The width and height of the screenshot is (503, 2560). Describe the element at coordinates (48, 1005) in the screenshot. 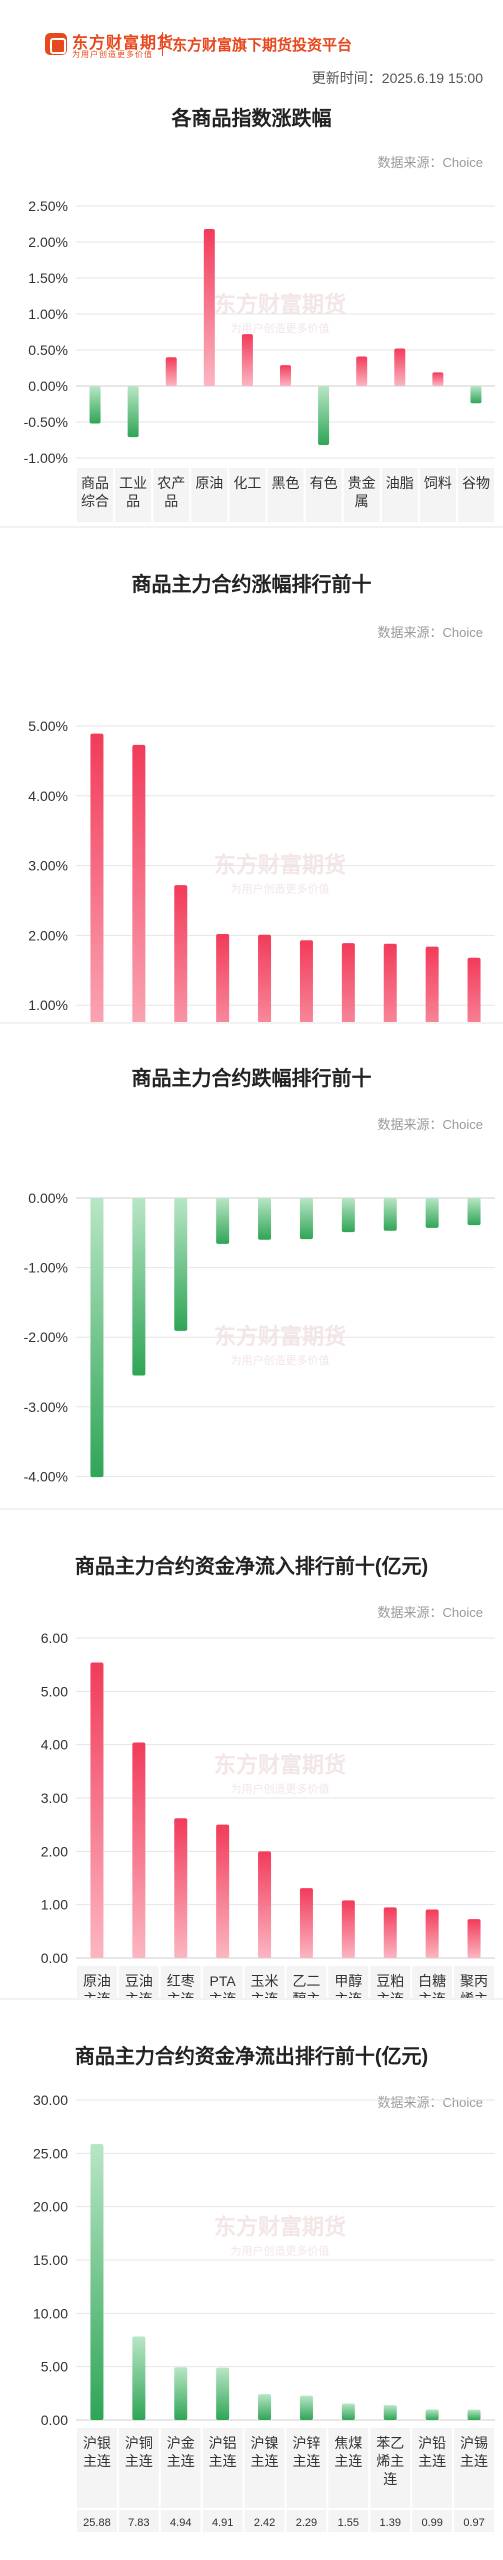

I see `y-tick-label: 1.00%` at that location.